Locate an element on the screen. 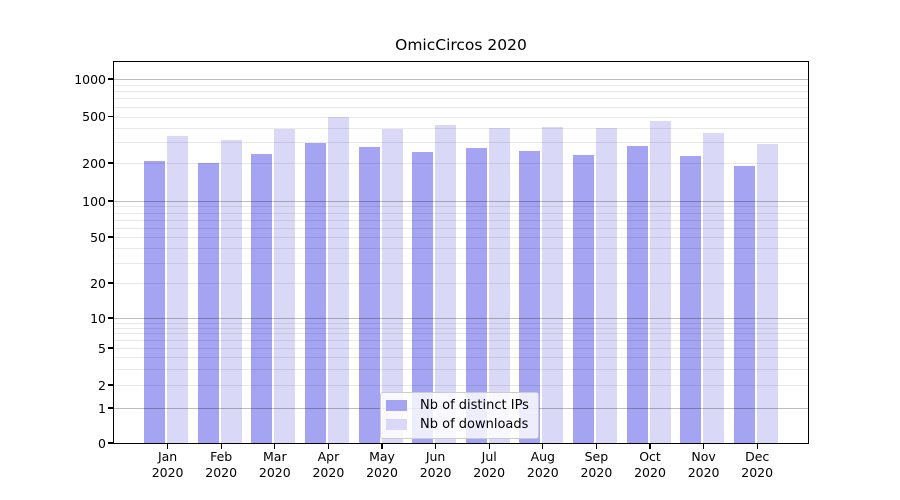  legend: Nb of distinct IPs Nb of downloads is located at coordinates (459, 415).